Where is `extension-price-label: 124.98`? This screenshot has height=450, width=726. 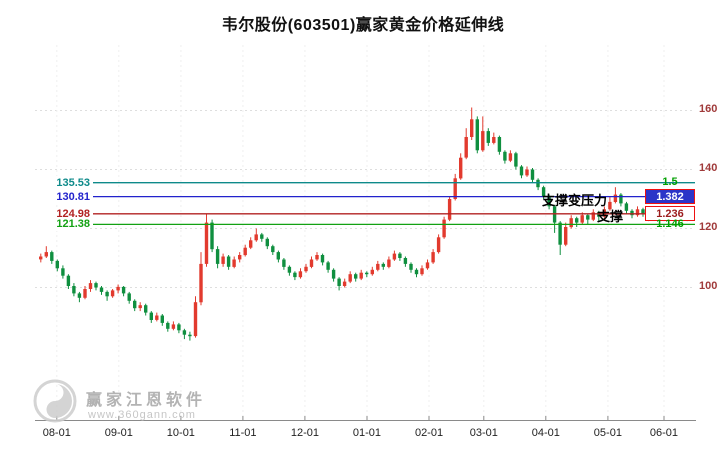 extension-price-label: 124.98 is located at coordinates (62, 213).